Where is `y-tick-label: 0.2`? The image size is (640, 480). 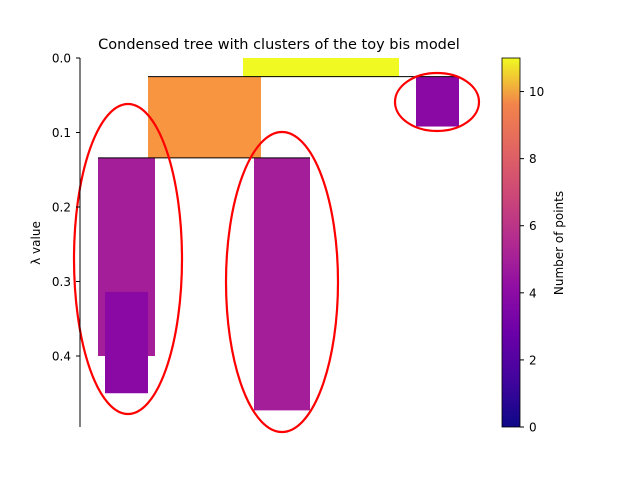 y-tick-label: 0.2 is located at coordinates (61, 208).